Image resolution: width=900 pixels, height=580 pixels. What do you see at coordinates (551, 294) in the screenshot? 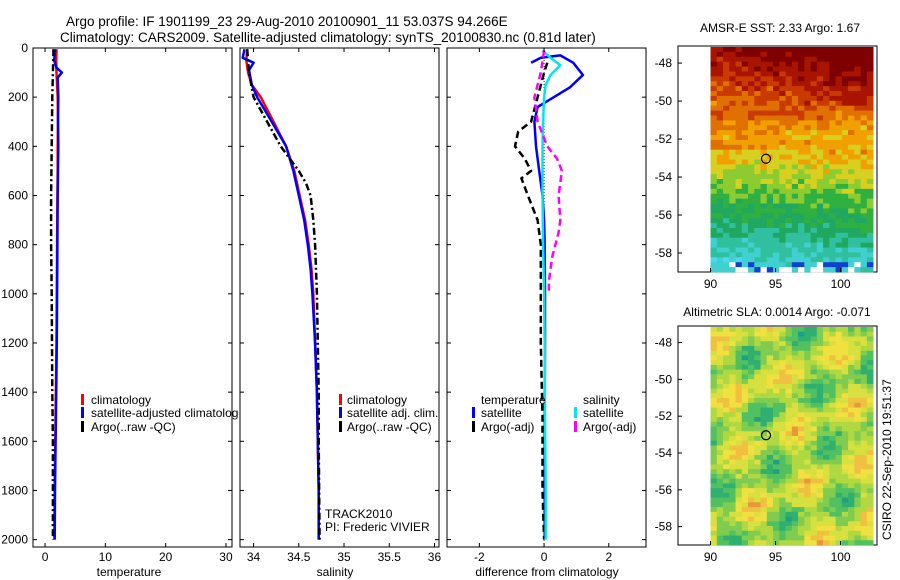
I see `series-line-salinity-satellite` at bounding box center [551, 294].